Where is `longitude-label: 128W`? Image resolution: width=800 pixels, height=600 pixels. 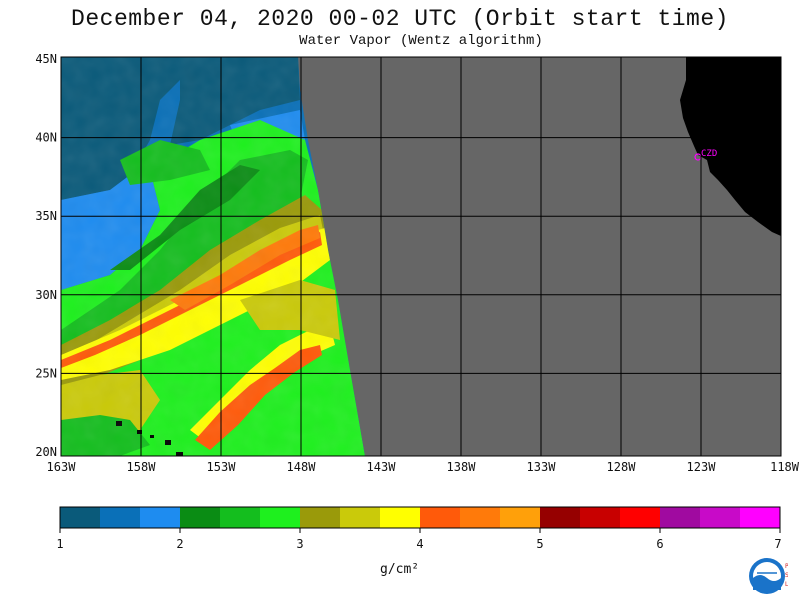
longitude-label: 128W is located at coordinates (622, 467).